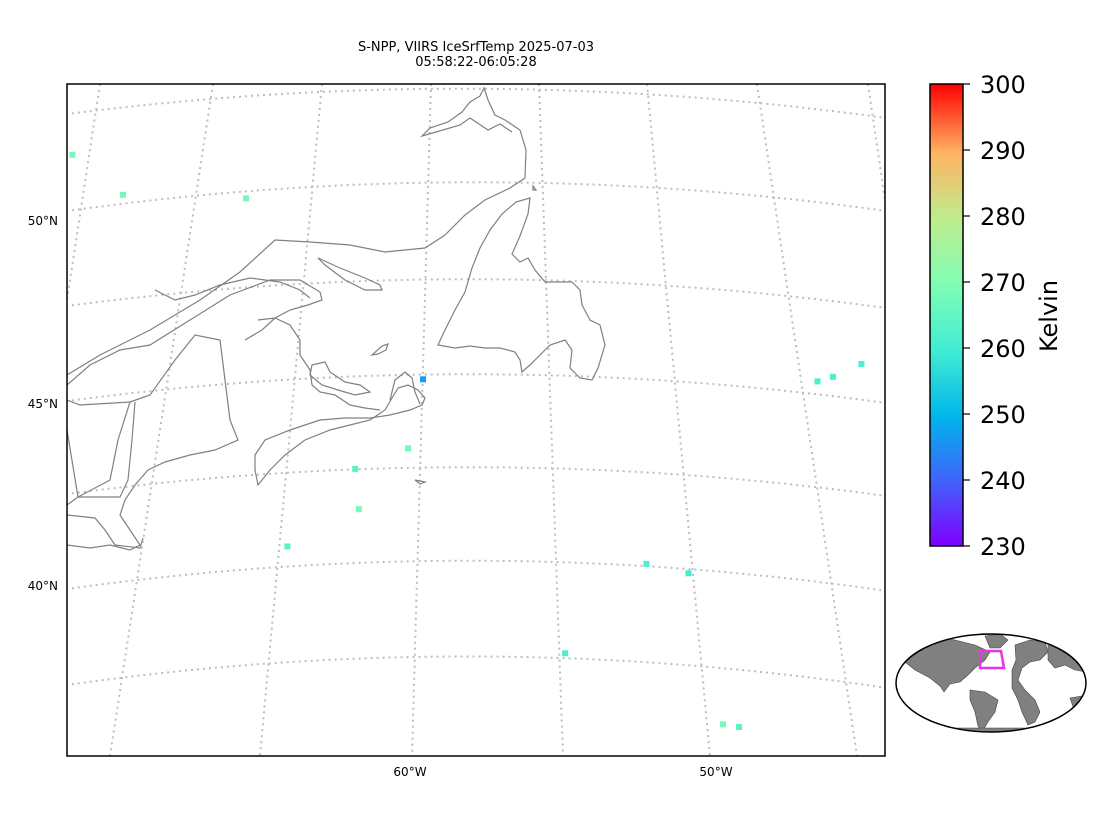  What do you see at coordinates (1003, 415) in the screenshot?
I see `colorbar-tick-label: 250` at bounding box center [1003, 415].